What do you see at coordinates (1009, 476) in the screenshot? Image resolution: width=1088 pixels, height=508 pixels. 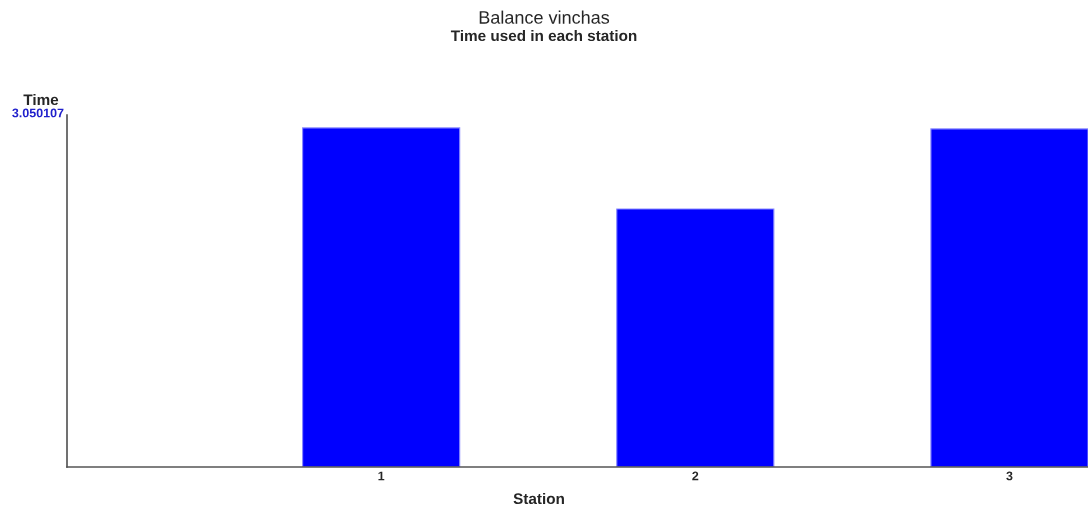 I see `x-tick-label: 3` at bounding box center [1009, 476].